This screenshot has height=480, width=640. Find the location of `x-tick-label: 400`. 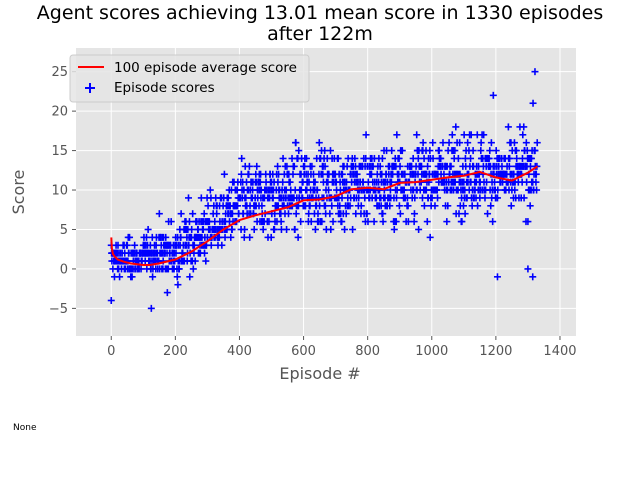

x-tick-label: 400 is located at coordinates (239, 351).